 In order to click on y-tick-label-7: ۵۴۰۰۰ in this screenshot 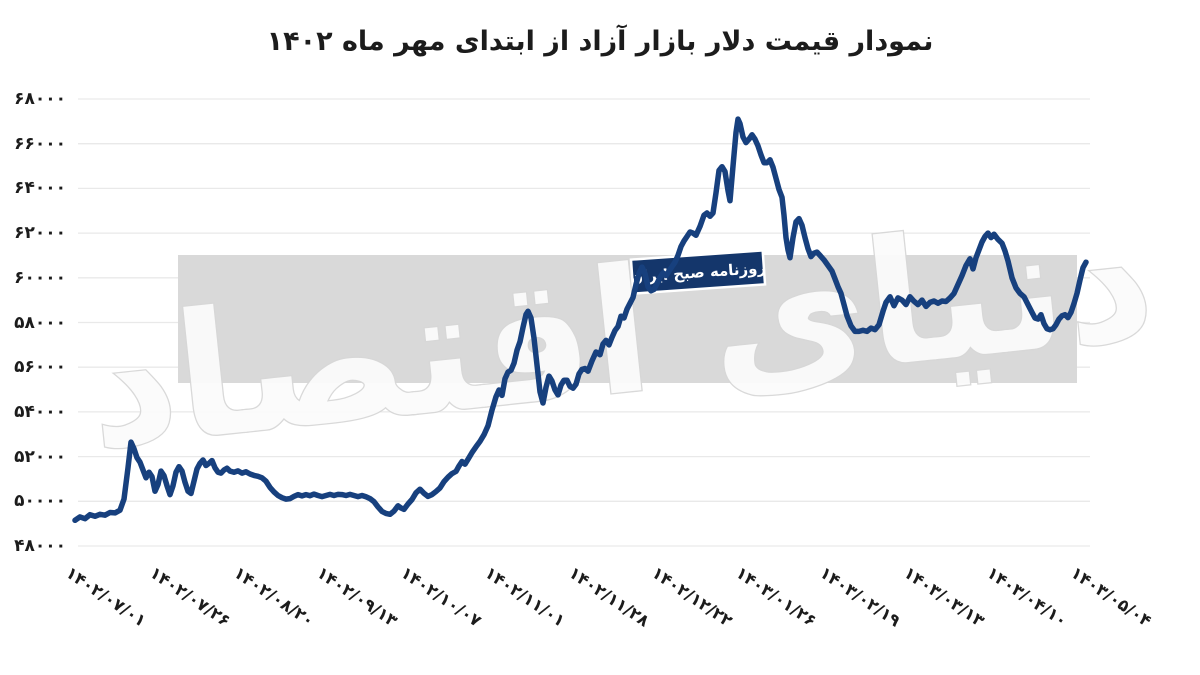, I will do `click(40, 412)`.